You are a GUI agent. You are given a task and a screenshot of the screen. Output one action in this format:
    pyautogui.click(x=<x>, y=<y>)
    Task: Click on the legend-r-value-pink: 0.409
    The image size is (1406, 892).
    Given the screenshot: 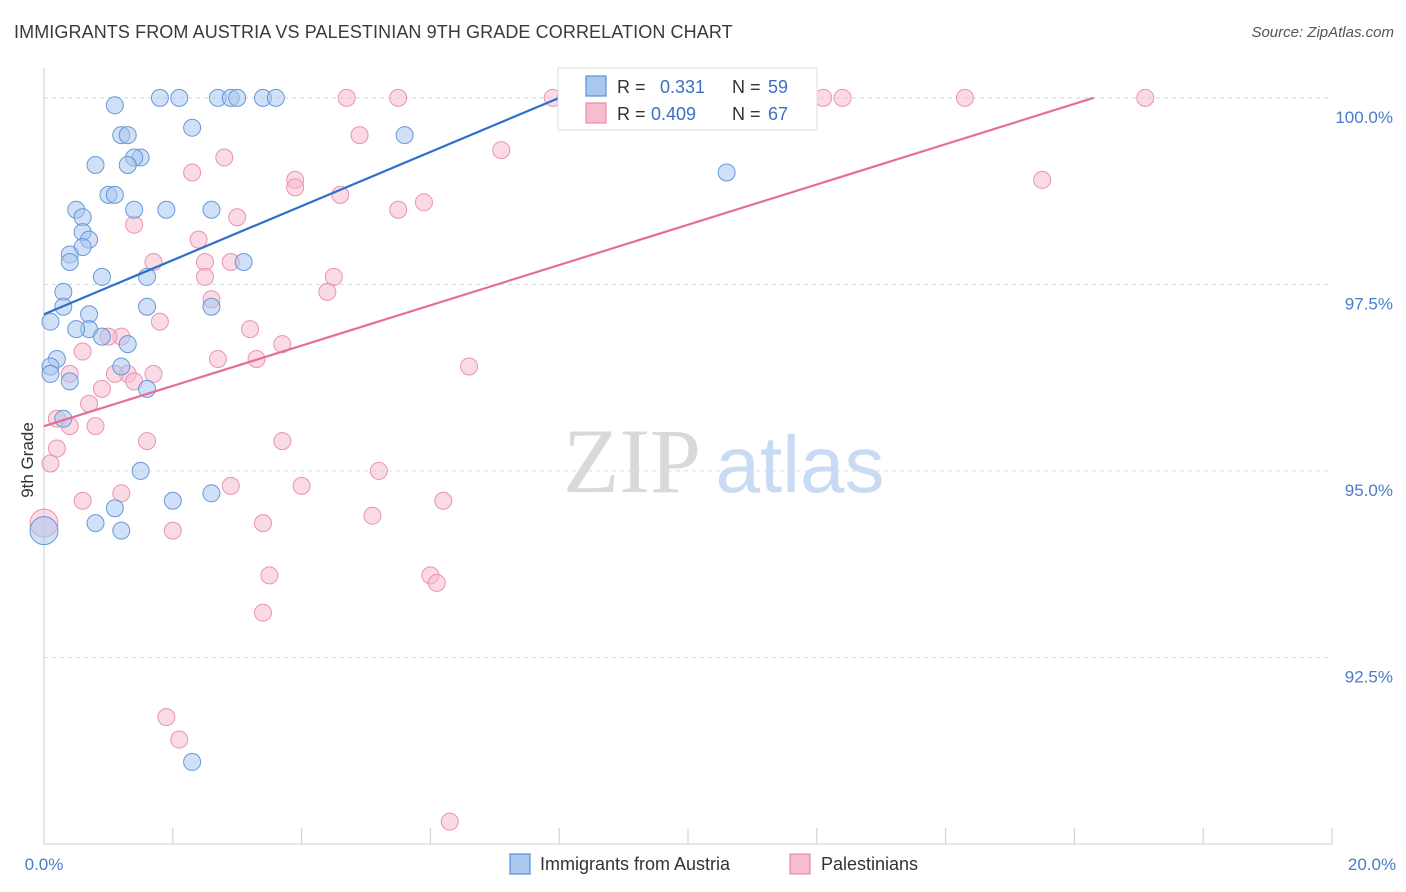 What is the action you would take?
    pyautogui.click(x=673, y=114)
    